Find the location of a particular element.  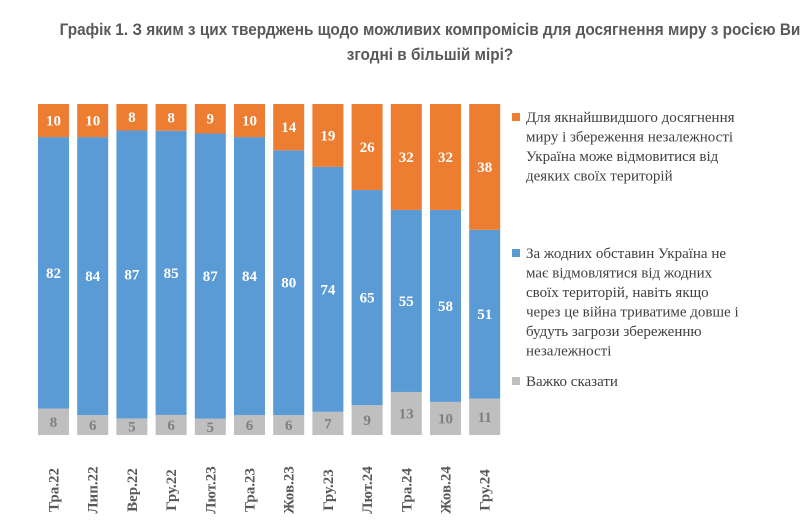

data-label: 74 is located at coordinates (328, 290).